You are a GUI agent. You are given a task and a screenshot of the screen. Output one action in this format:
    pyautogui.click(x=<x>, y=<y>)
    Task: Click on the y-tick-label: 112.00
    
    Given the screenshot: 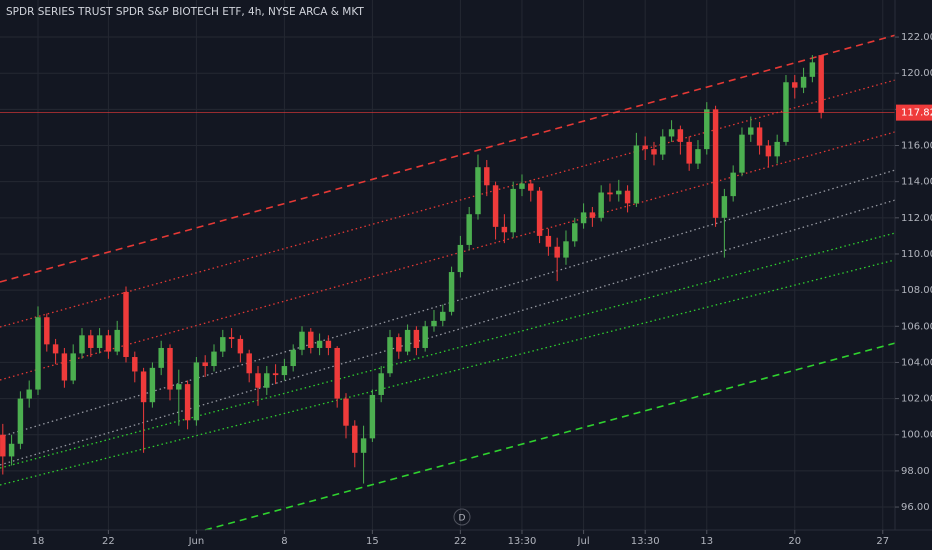 What is the action you would take?
    pyautogui.click(x=916, y=218)
    